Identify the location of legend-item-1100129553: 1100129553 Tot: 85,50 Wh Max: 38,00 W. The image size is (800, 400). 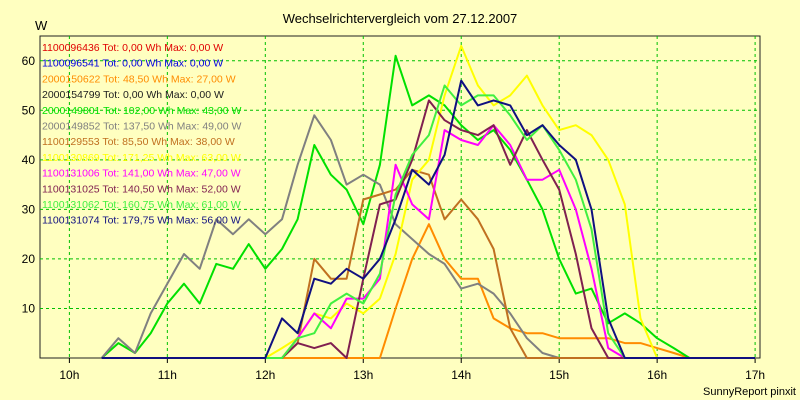
(138, 142).